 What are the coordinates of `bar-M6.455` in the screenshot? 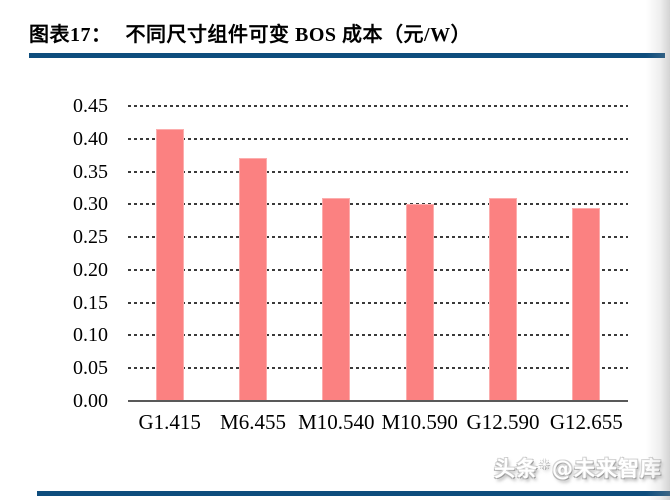 It's located at (253, 279).